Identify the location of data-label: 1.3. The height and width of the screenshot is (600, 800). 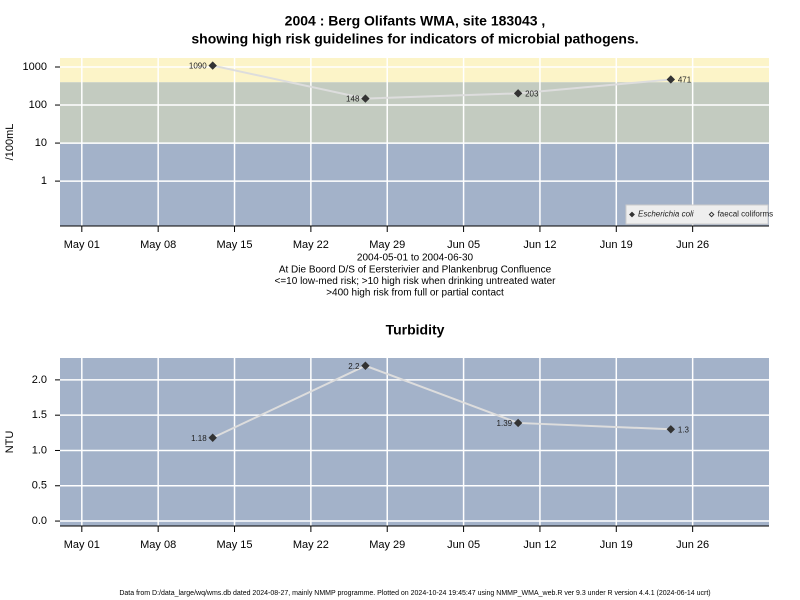
(684, 429).